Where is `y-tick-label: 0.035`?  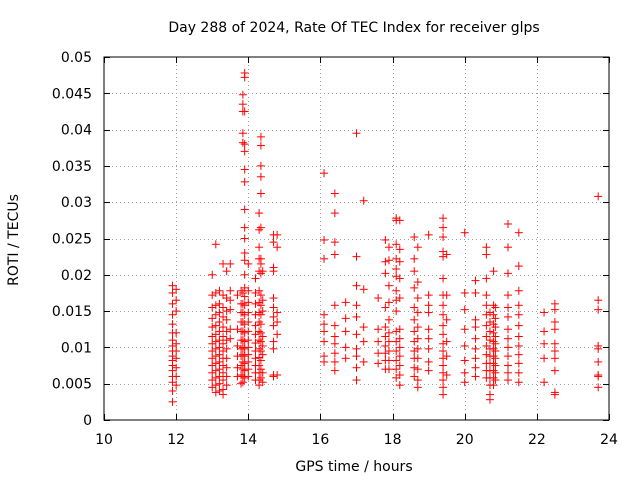 y-tick-label: 0.035 is located at coordinates (72, 167).